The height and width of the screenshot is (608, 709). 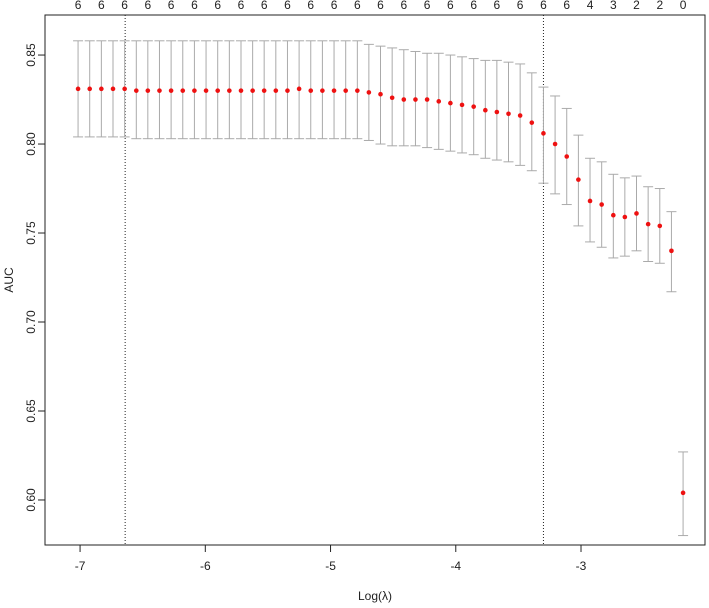 I want to click on y-tick-label: 0.80, so click(x=31, y=144).